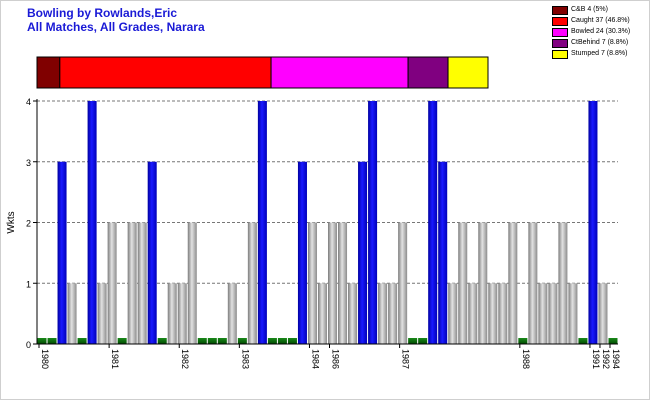 Image resolution: width=650 pixels, height=400 pixels. What do you see at coordinates (31, 223) in the screenshot?
I see `y-tick-labels: 0 1 2 3 4` at bounding box center [31, 223].